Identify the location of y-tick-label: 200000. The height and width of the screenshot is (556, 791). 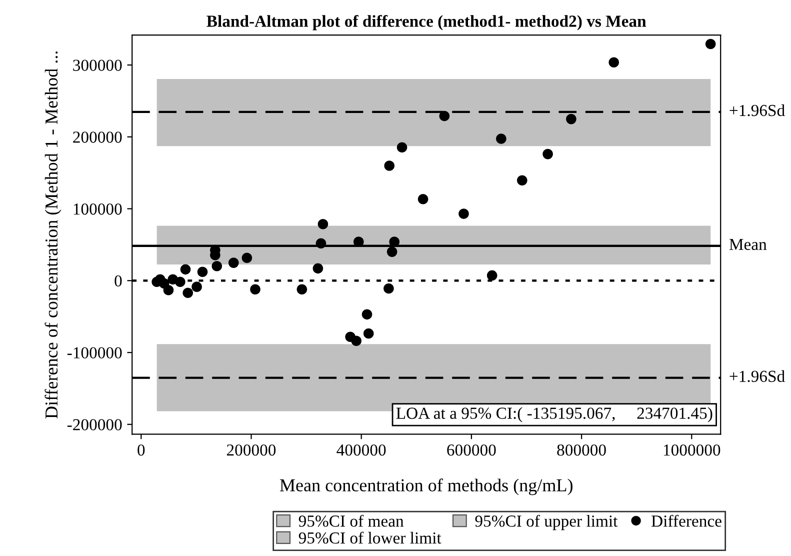
(97, 137).